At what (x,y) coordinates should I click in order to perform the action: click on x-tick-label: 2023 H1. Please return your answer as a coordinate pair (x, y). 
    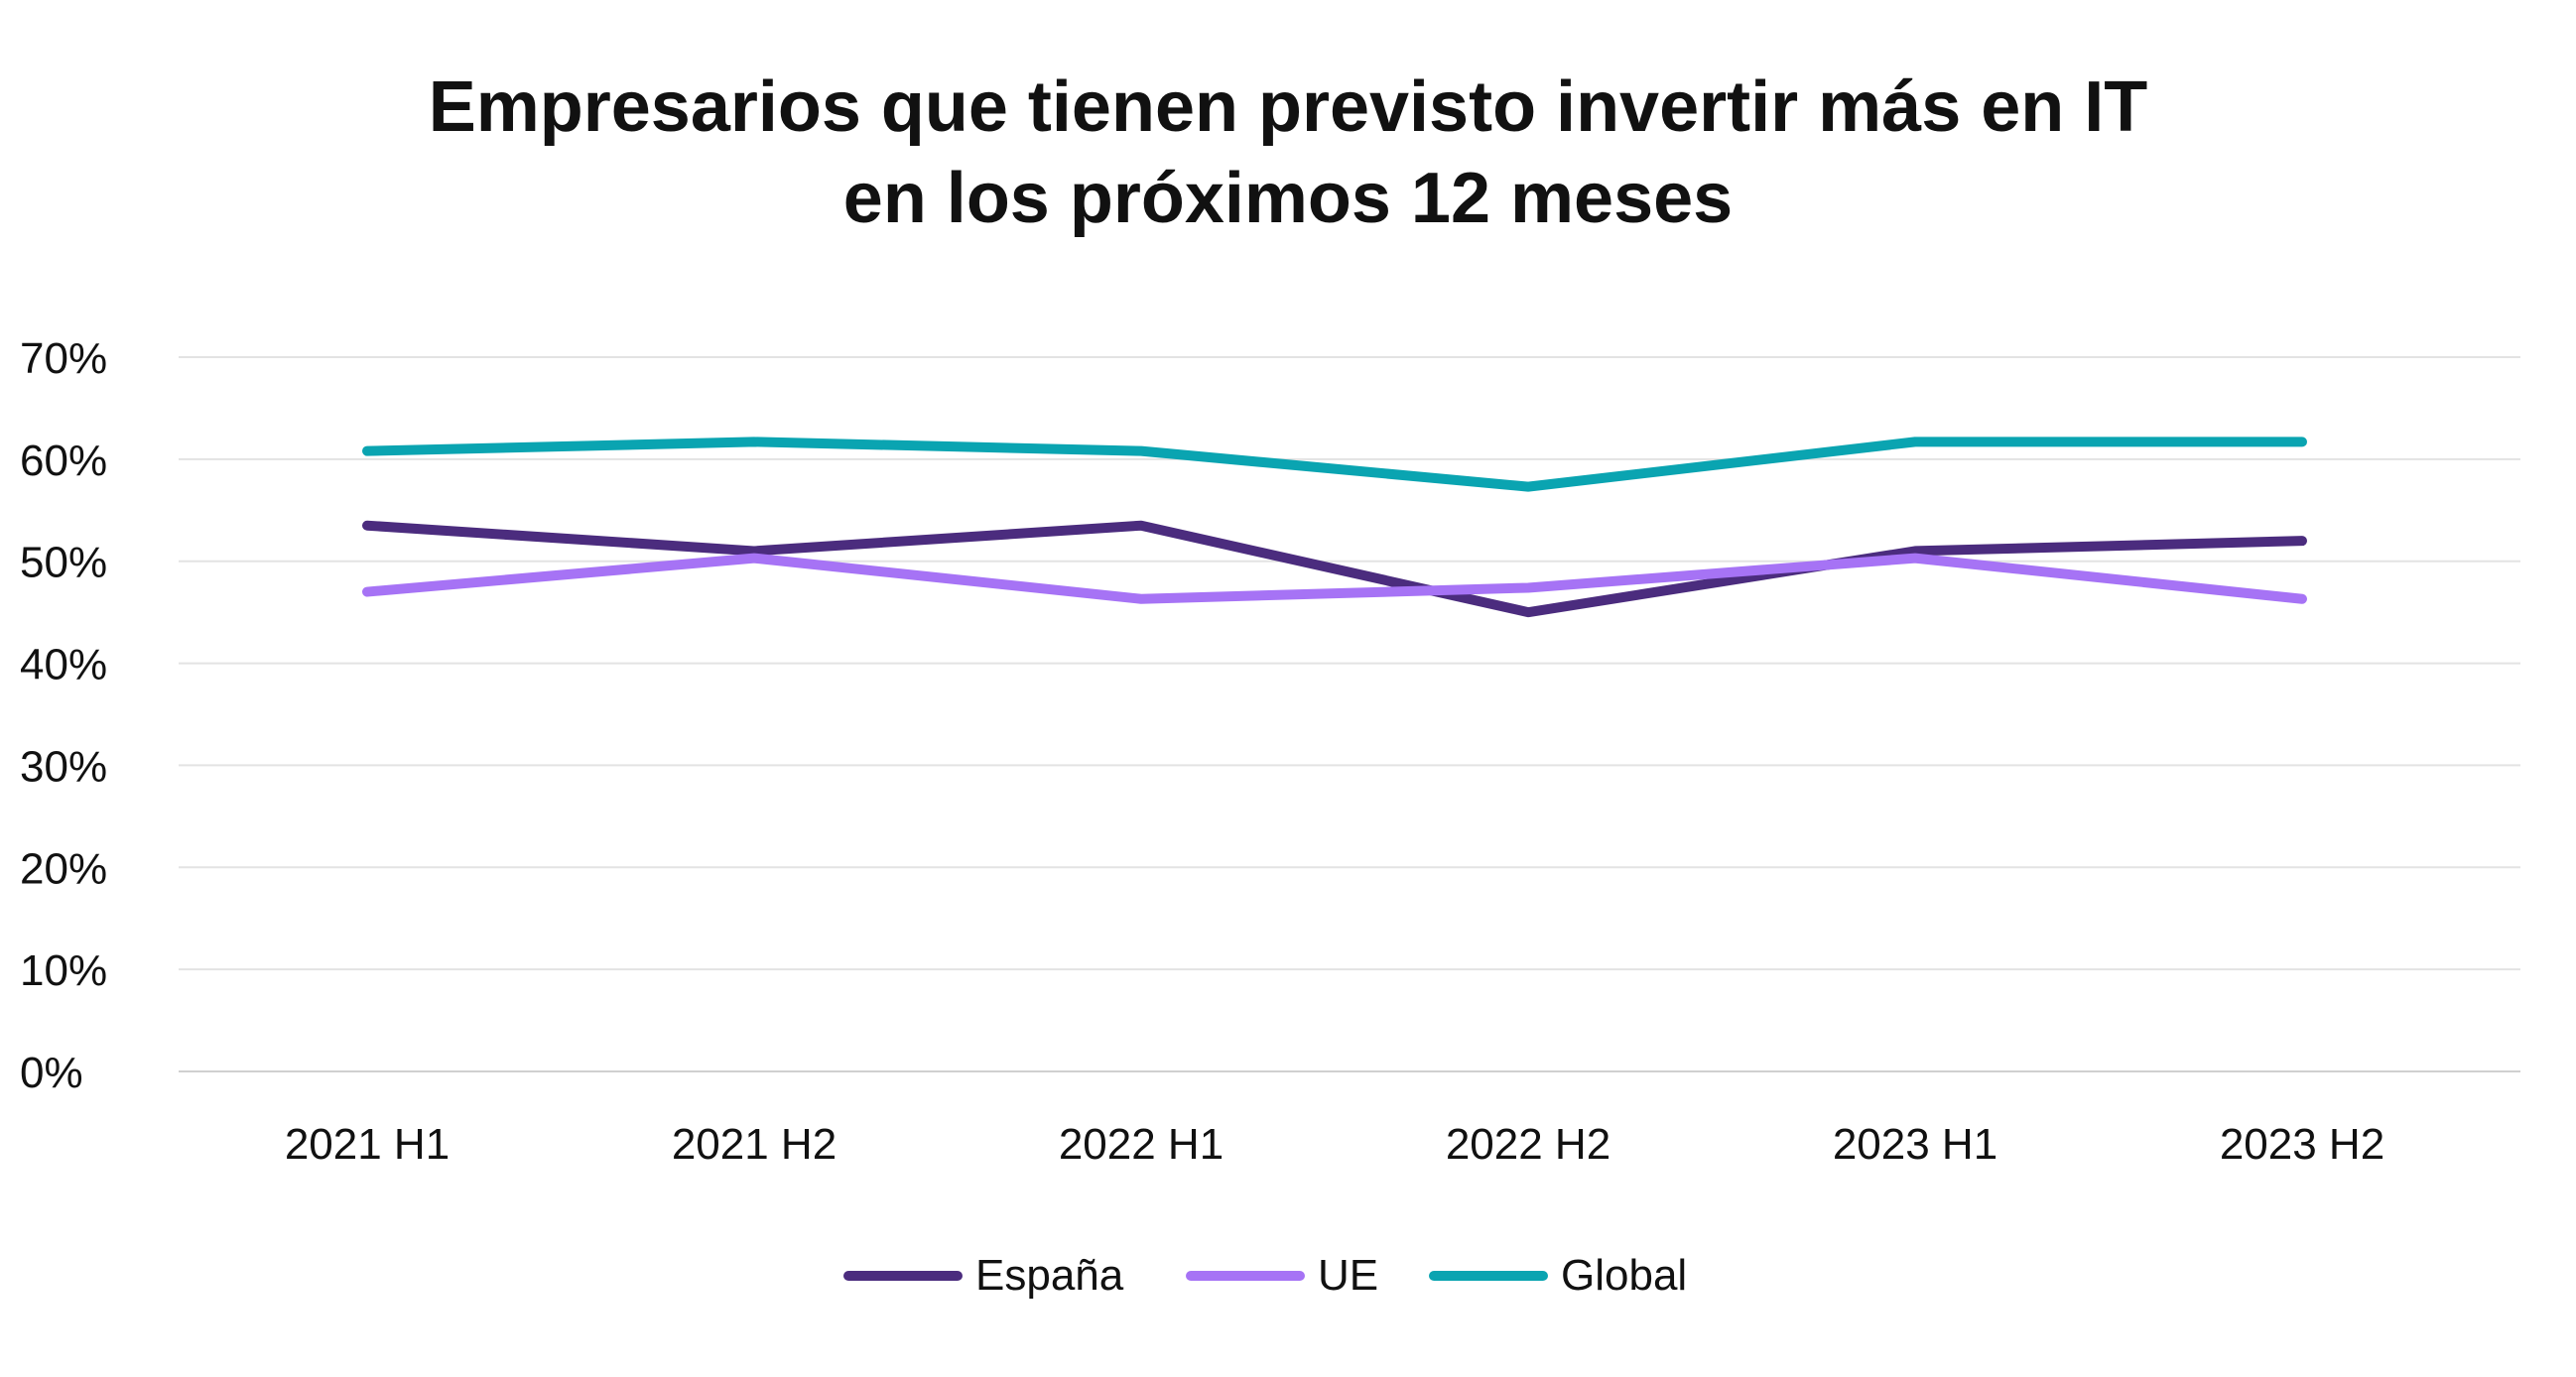
    Looking at the image, I should click on (1915, 1144).